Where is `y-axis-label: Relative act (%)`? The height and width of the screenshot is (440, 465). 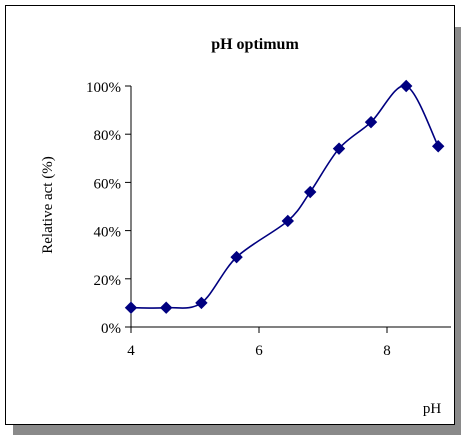
y-axis-label: Relative act (%) is located at coordinates (48, 204).